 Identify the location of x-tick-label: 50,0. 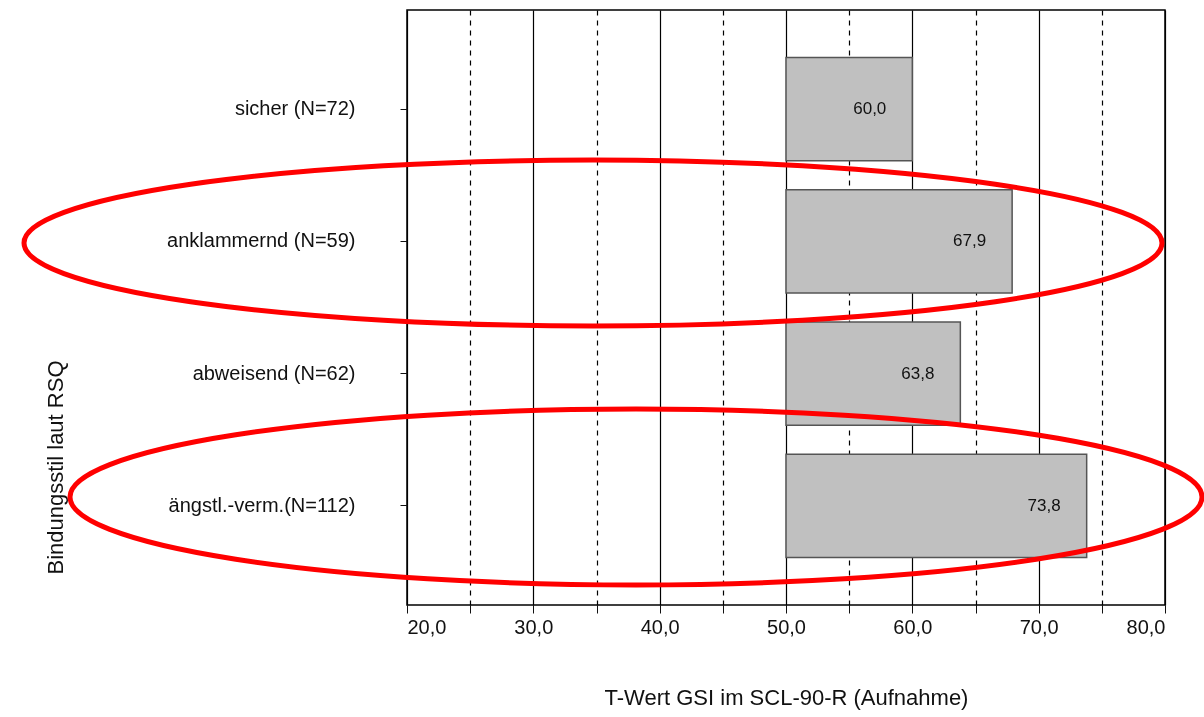
(786, 626).